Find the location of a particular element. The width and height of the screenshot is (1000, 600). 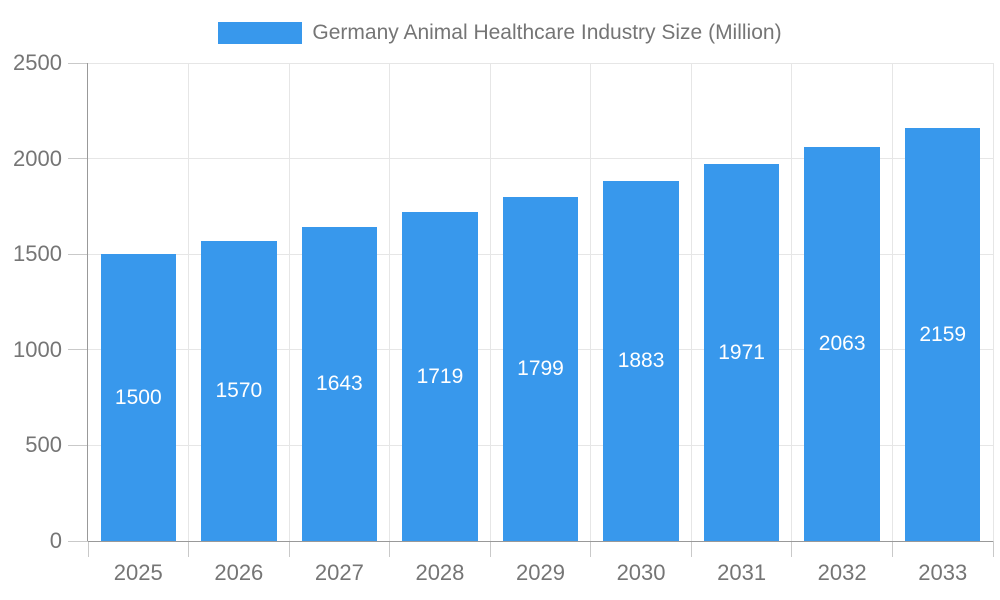

x-axis-label: 2027 is located at coordinates (339, 572).